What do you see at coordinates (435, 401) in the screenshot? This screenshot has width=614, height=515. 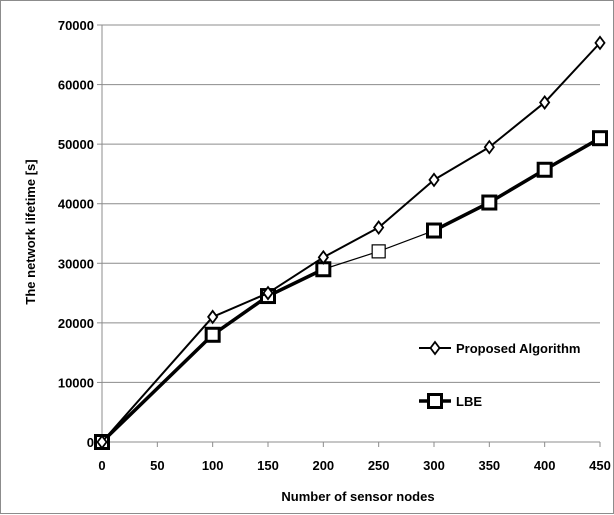 I see `legend-marker-square` at bounding box center [435, 401].